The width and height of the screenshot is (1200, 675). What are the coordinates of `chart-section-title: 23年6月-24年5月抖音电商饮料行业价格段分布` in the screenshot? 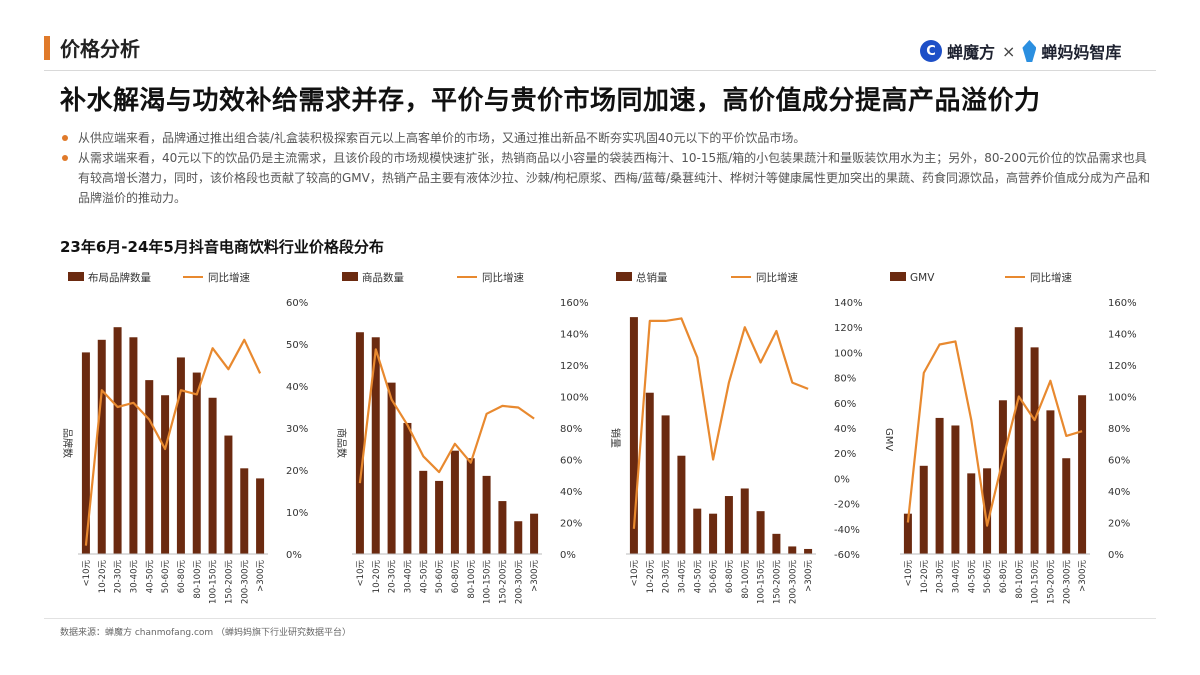 It's located at (222, 247).